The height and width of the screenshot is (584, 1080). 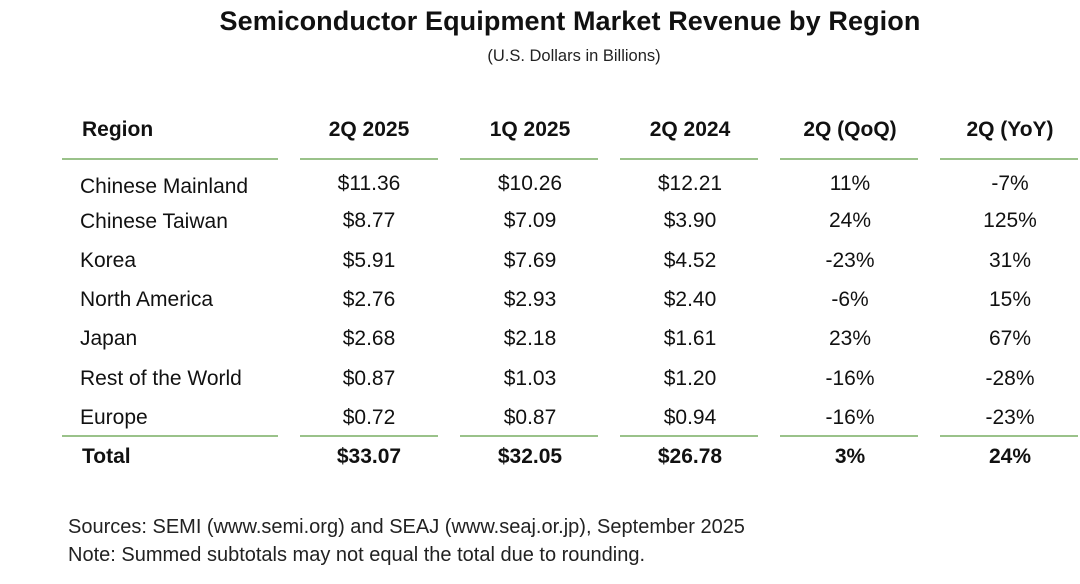 What do you see at coordinates (1009, 436) in the screenshot?
I see `total-rule-2q-yoy` at bounding box center [1009, 436].